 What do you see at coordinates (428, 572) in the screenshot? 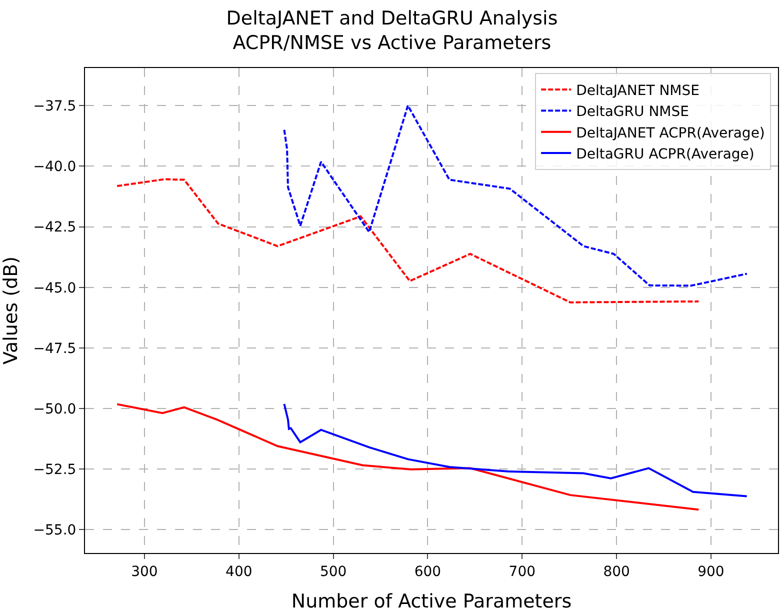
I see `x-tick-label: 600` at bounding box center [428, 572].